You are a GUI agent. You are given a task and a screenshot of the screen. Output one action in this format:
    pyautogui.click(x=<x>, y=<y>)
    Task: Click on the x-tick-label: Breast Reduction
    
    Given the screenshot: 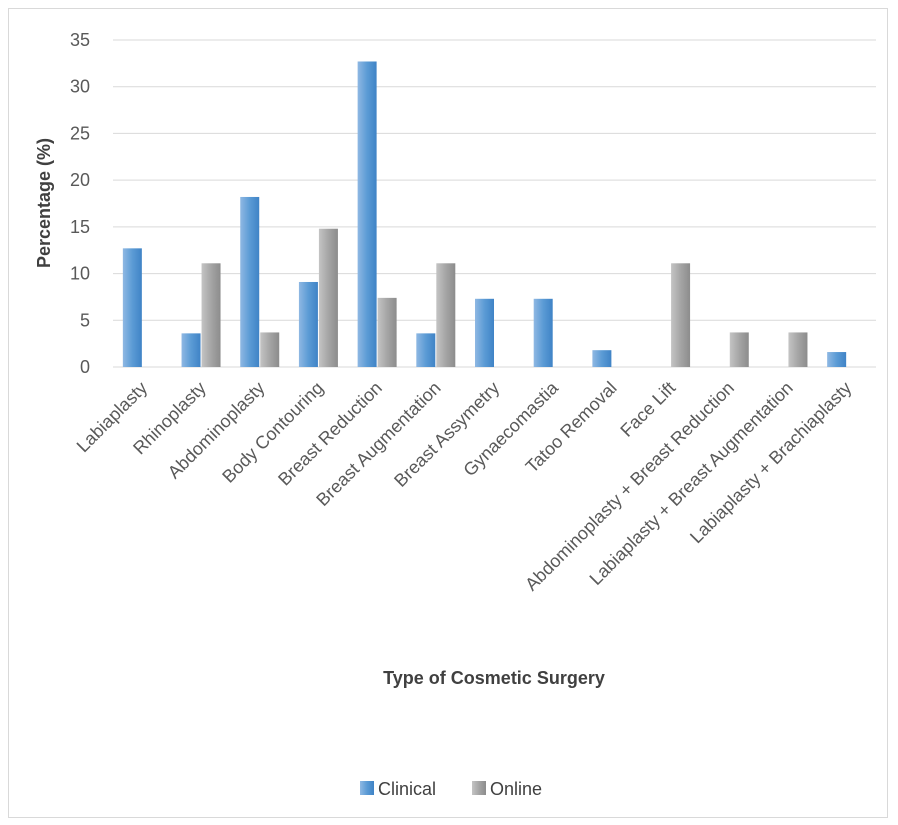 What is the action you would take?
    pyautogui.click(x=330, y=434)
    